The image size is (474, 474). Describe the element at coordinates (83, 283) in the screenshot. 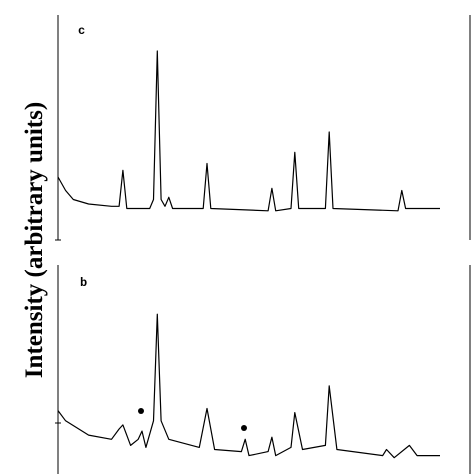

I see `panel-label: b` at that location.